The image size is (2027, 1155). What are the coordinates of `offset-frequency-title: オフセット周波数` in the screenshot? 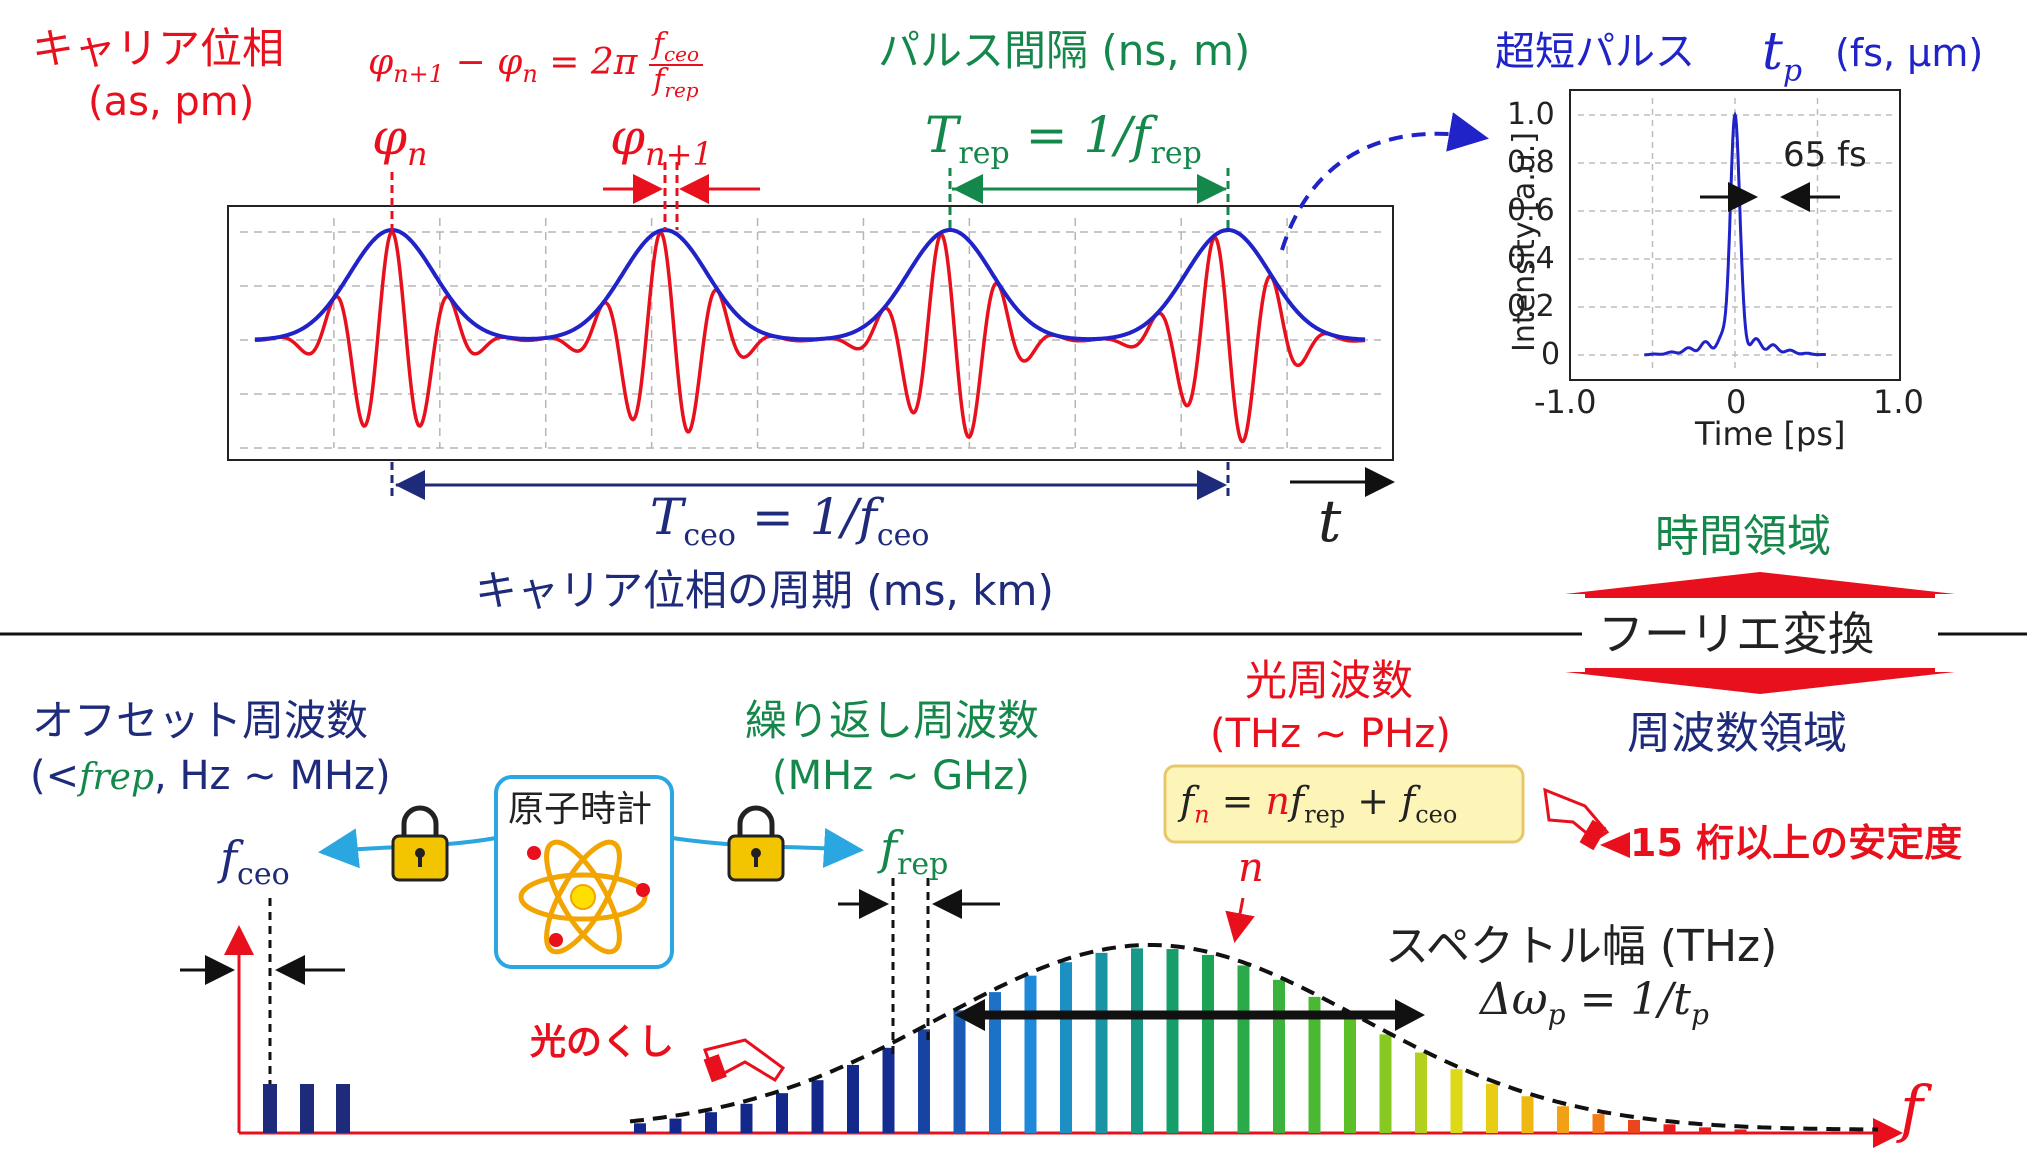 It's located at (200, 720).